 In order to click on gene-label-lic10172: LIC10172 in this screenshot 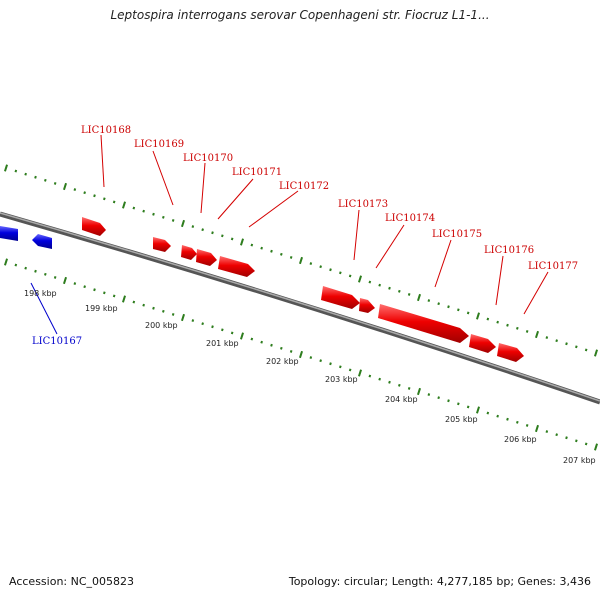, I will do `click(304, 186)`.